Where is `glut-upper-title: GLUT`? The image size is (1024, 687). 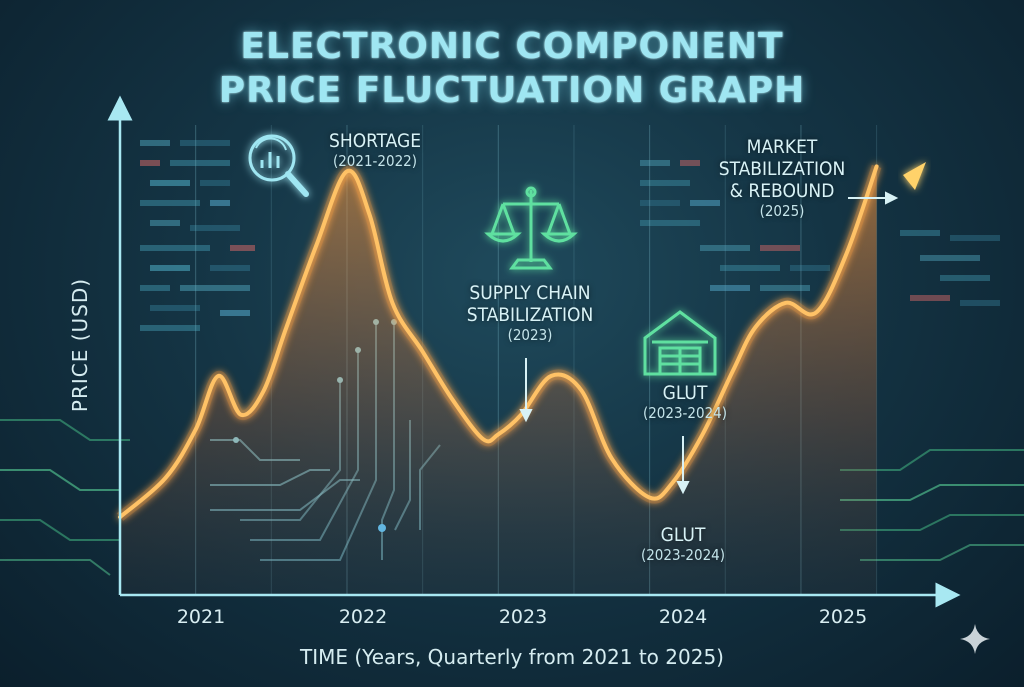
glut-upper-title: GLUT is located at coordinates (685, 393).